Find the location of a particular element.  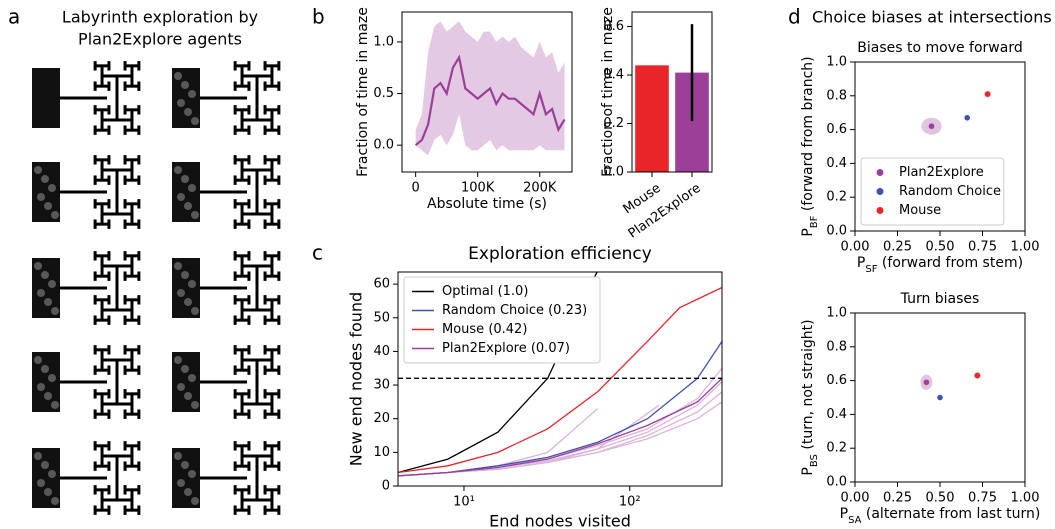

axis-label: PBS (turn, not straight) is located at coordinates (810, 397).